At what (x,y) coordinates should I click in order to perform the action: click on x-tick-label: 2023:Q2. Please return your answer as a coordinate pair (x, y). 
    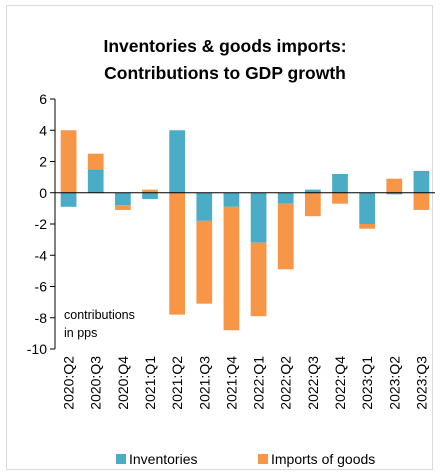
    Looking at the image, I should click on (394, 383).